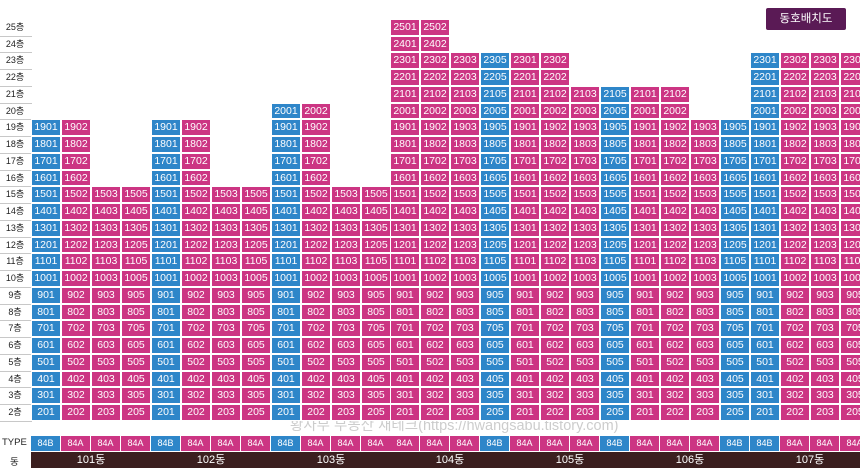  Describe the element at coordinates (585, 328) in the screenshot. I see `unit-cell: 703` at that location.